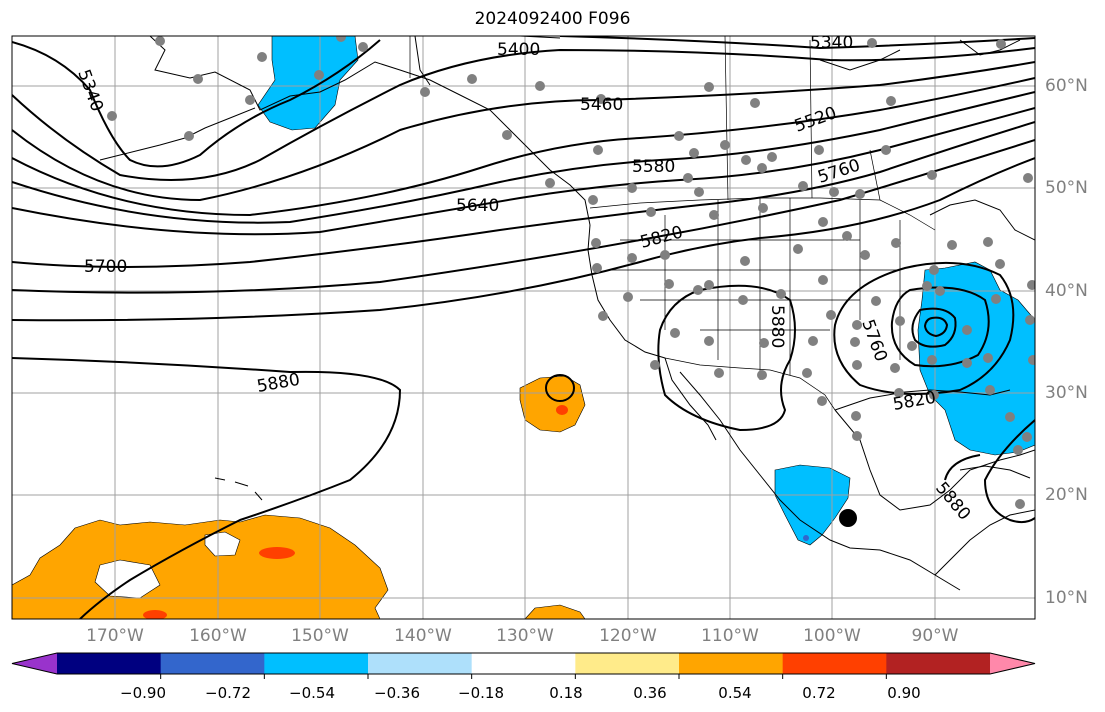 This screenshot has width=1105, height=712. What do you see at coordinates (115, 636) in the screenshot?
I see `lon-label-170w: 170°W` at bounding box center [115, 636].